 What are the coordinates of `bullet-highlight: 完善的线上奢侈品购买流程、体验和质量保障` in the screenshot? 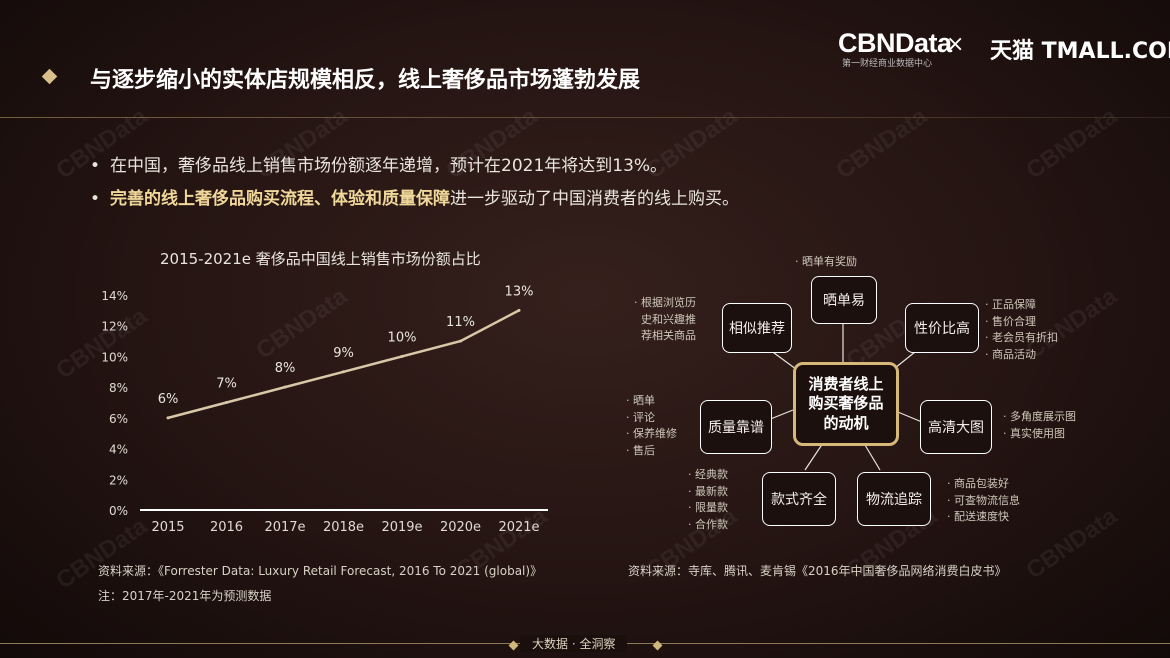 It's located at (280, 199).